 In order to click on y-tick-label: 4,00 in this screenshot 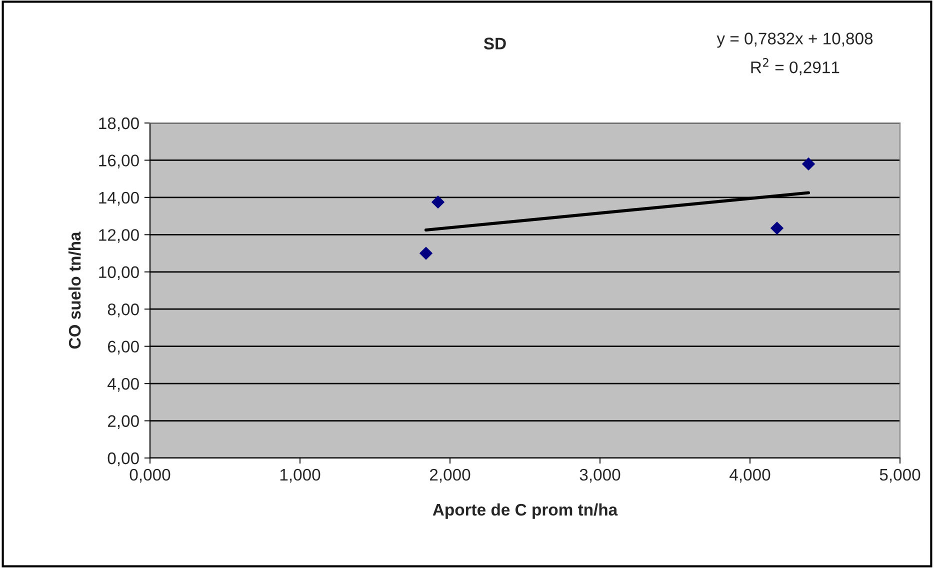, I will do `click(123, 385)`.